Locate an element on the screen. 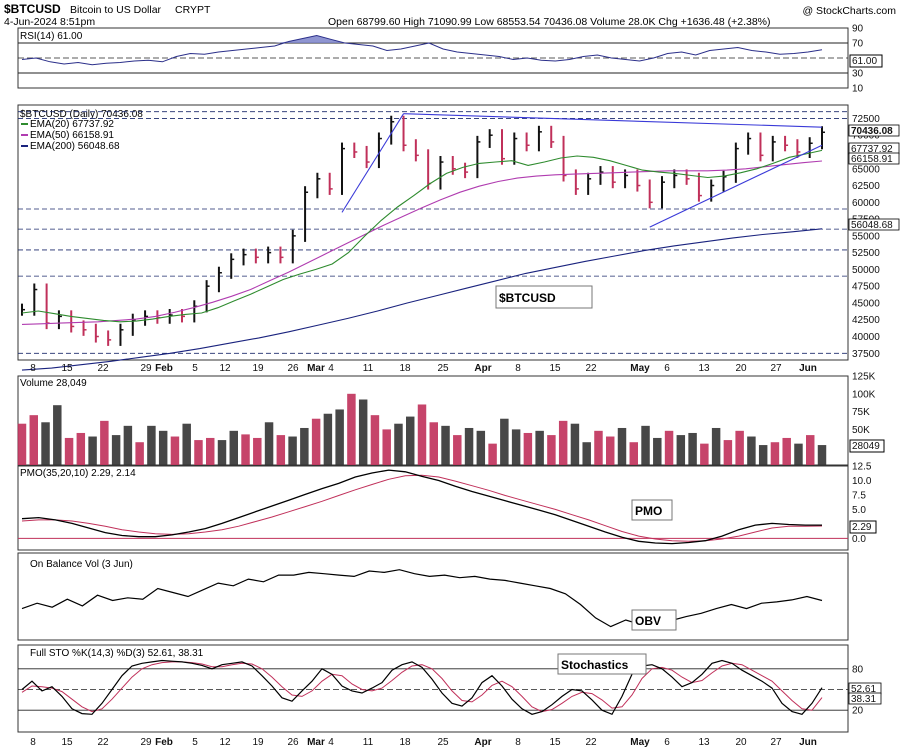 The image size is (900, 750). x-axis-top-label: 11 is located at coordinates (368, 368).